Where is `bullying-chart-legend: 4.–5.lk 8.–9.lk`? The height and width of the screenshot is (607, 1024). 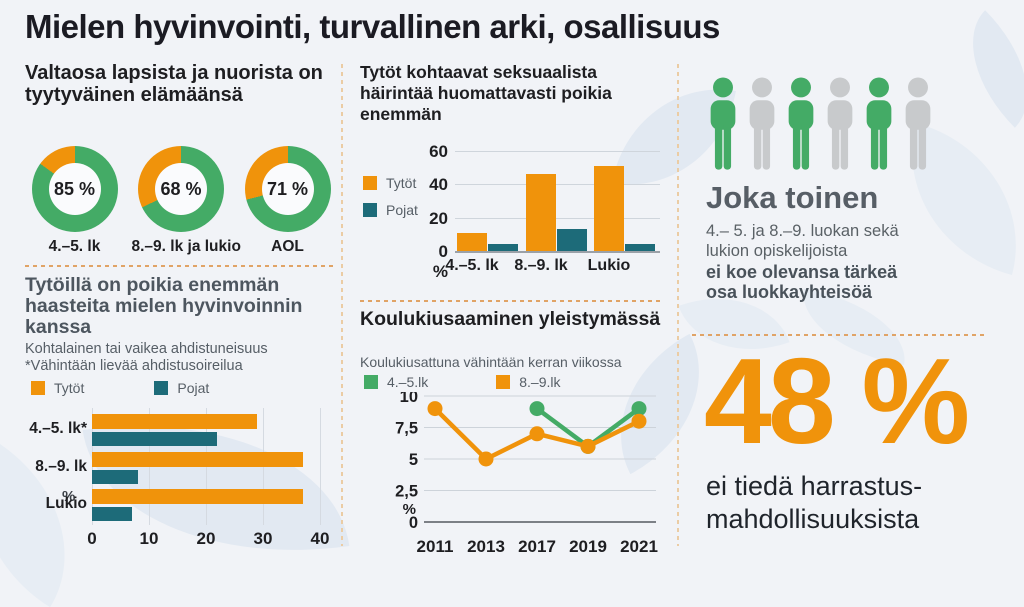 bullying-chart-legend: 4.–5.lk 8.–9.lk is located at coordinates (462, 382).